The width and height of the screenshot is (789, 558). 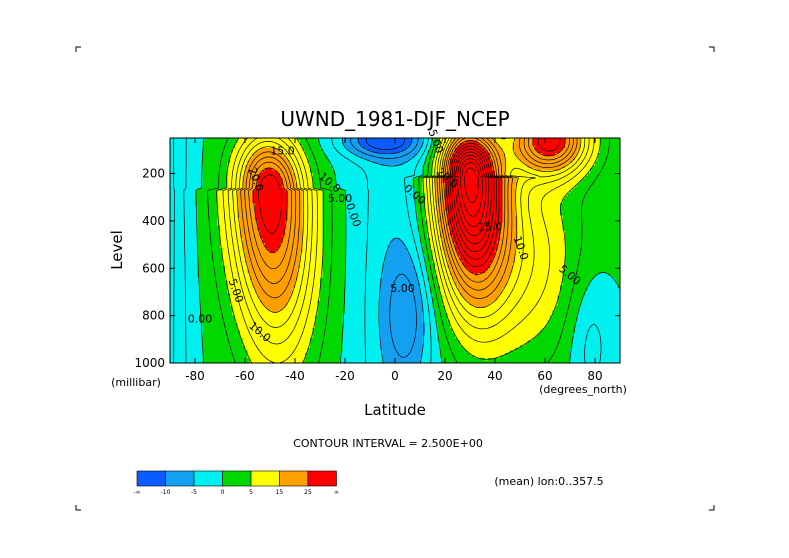 What do you see at coordinates (394, 119) in the screenshot?
I see `chart-title: UWND_1981-DJF_NCEP` at bounding box center [394, 119].